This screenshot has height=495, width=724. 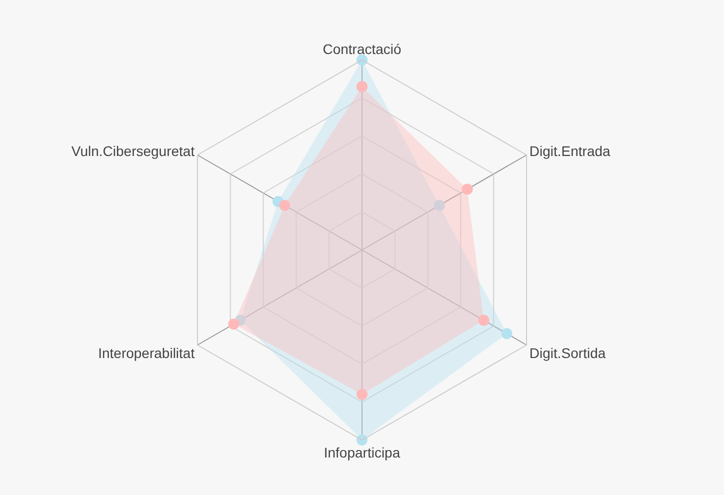 What do you see at coordinates (133, 151) in the screenshot?
I see `spoke-label: Vuln.Ciberseguretat` at bounding box center [133, 151].